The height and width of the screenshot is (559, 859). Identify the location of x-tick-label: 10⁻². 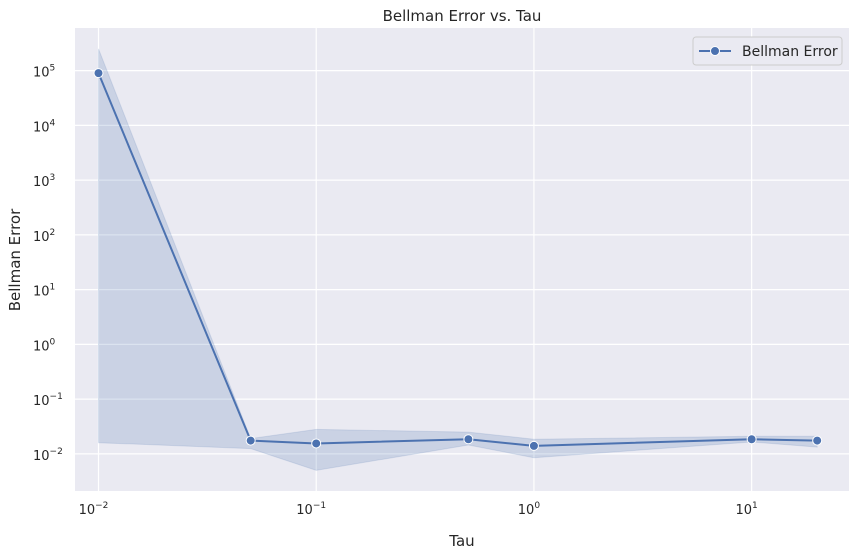
(94, 509).